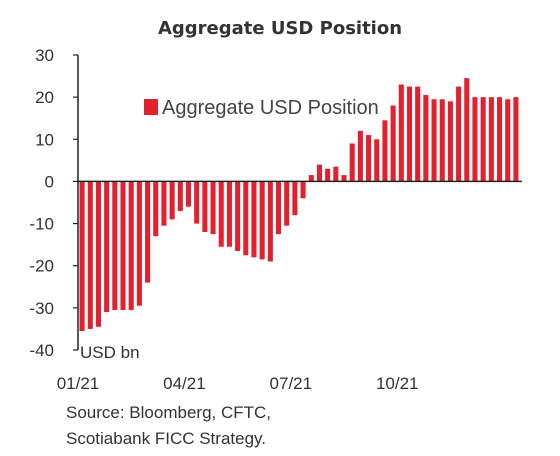 Image resolution: width=560 pixels, height=456 pixels. Describe the element at coordinates (270, 108) in the screenshot. I see `legend-label: Aggregate USD Position` at that location.